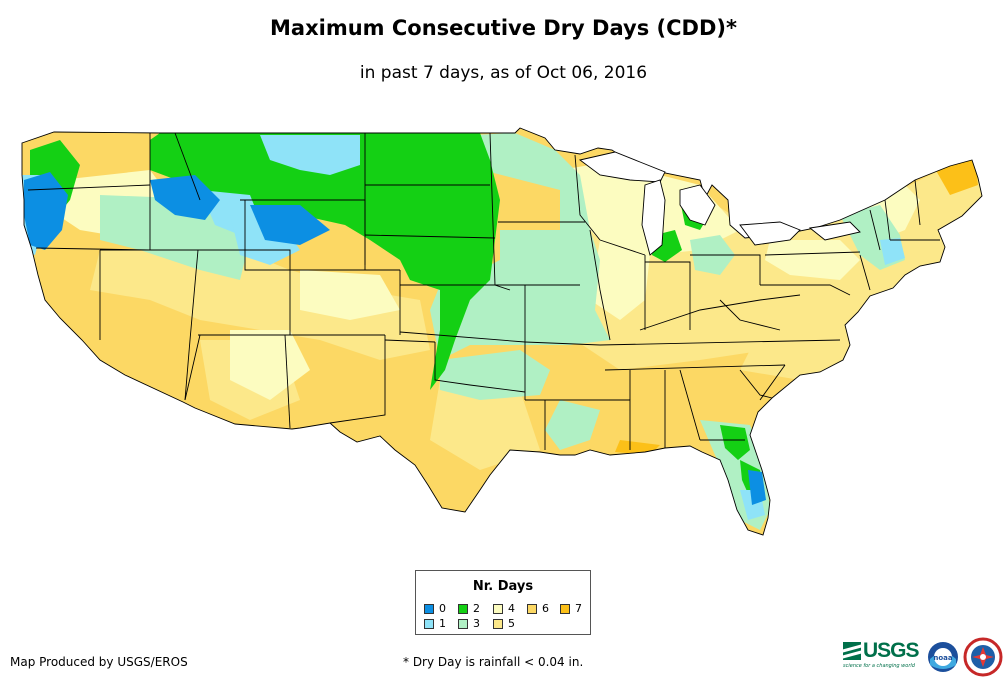 This screenshot has width=1007, height=691. What do you see at coordinates (442, 623) in the screenshot?
I see `legend-label-1: 1` at bounding box center [442, 623].